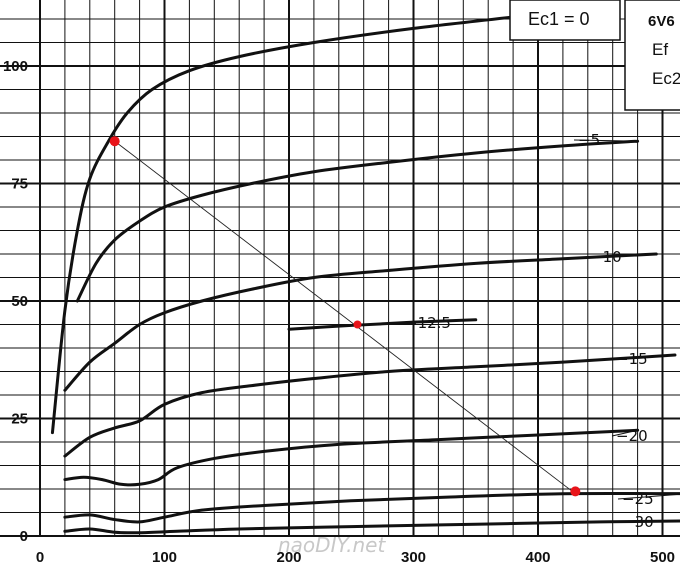 The image size is (680, 566). Describe the element at coordinates (413, 557) in the screenshot. I see `x-tick-label: 300` at that location.